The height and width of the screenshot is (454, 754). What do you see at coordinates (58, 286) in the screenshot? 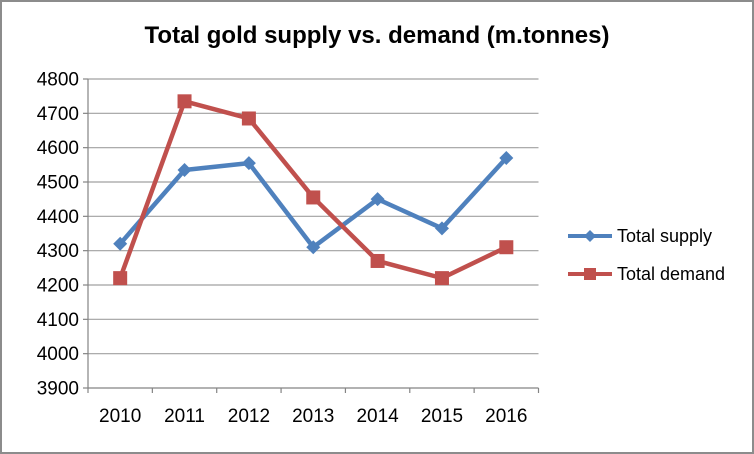
I see `y-tick-label: 4200` at bounding box center [58, 286].